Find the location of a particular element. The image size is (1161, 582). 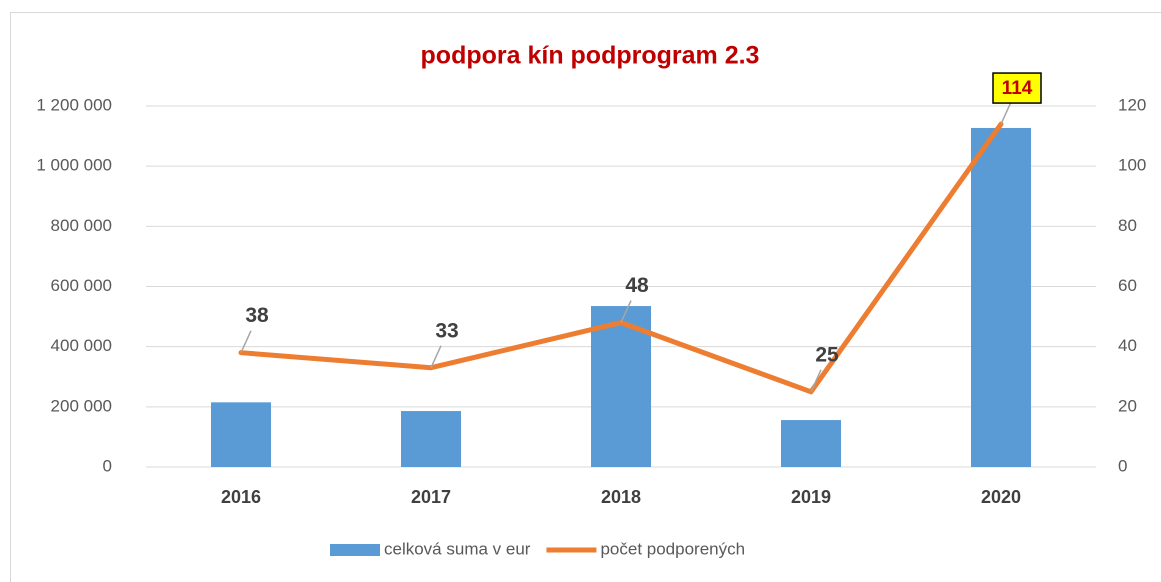

x-tick-label: 2017 is located at coordinates (431, 497).